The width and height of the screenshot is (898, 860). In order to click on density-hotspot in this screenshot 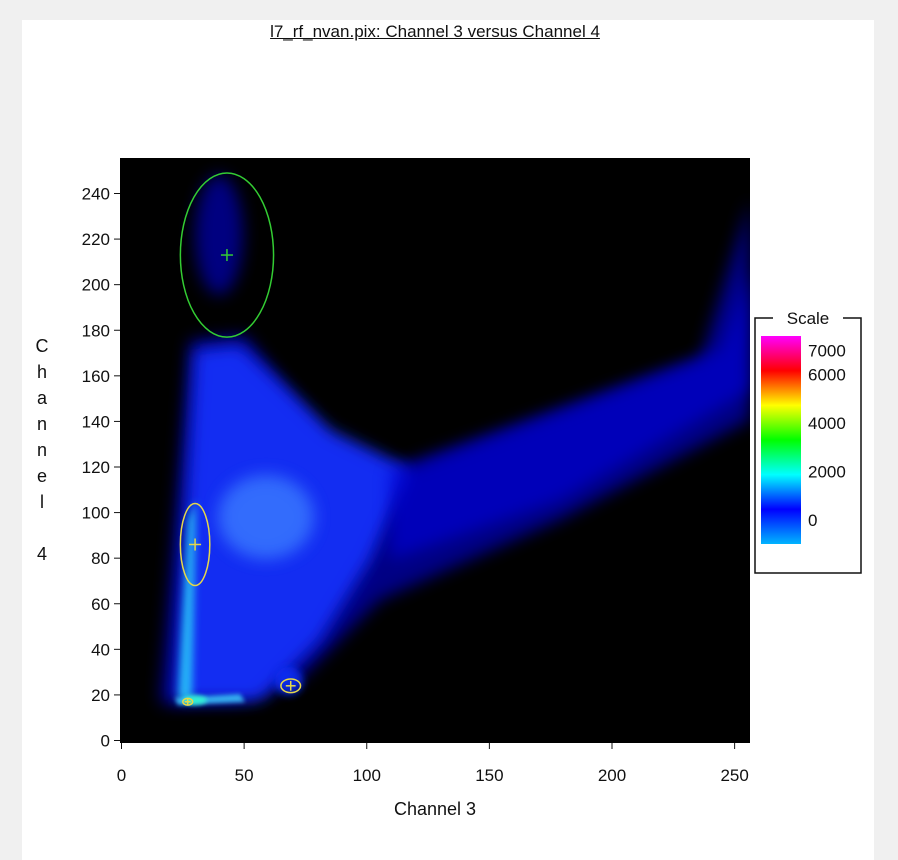, I will do `click(195, 700)`.